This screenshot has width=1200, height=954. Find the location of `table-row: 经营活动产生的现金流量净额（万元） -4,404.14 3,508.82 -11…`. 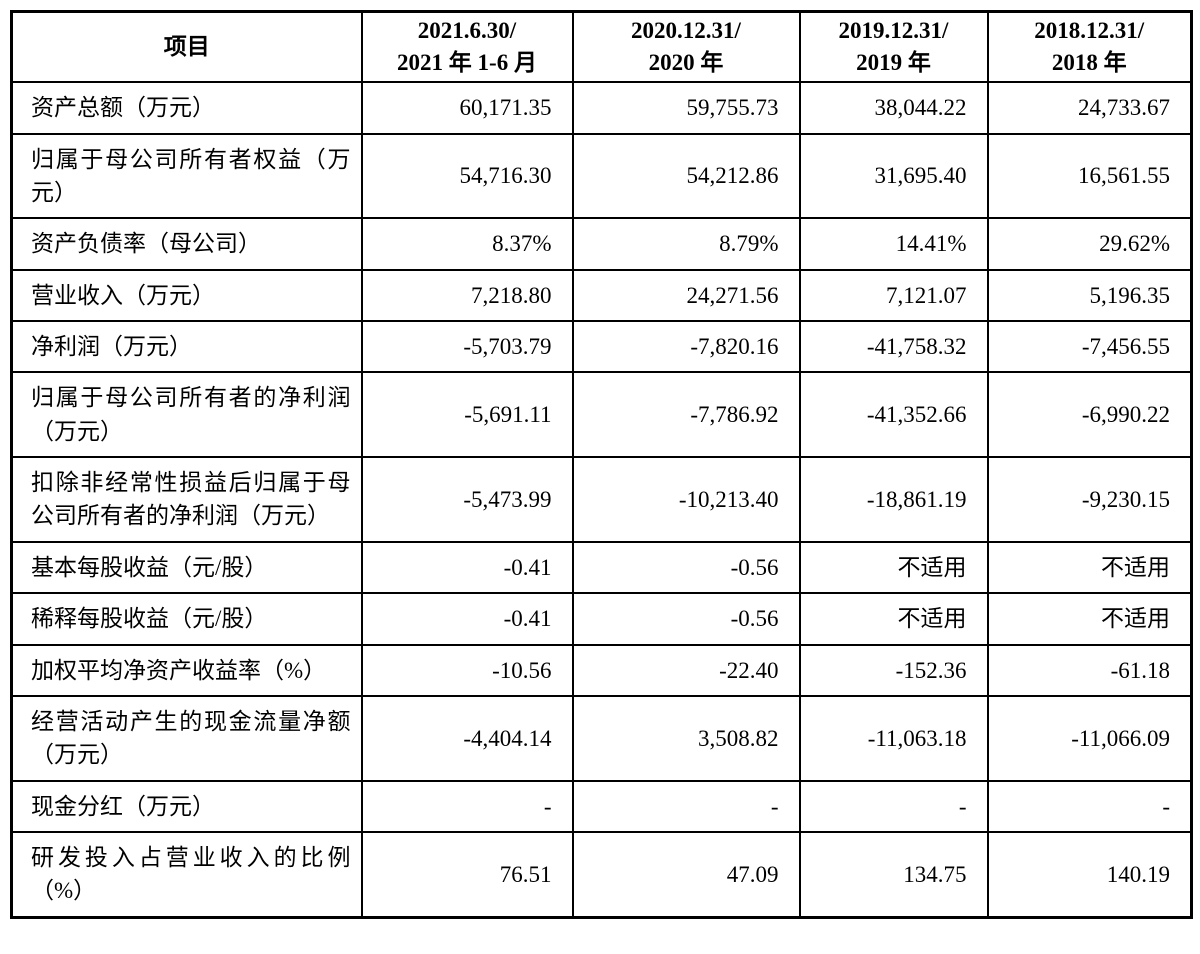

table-row: 经营活动产生的现金流量净额（万元） -4,404.14 3,508.82 -11… is located at coordinates (601, 738).